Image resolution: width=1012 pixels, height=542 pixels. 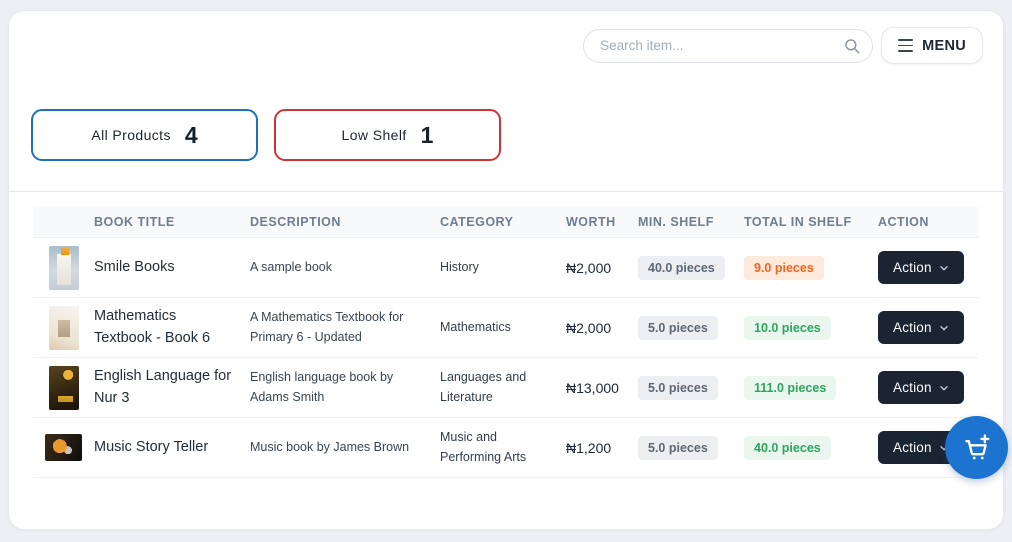 I want to click on book-title: Mathematics Textbook - Book 6, so click(x=152, y=327).